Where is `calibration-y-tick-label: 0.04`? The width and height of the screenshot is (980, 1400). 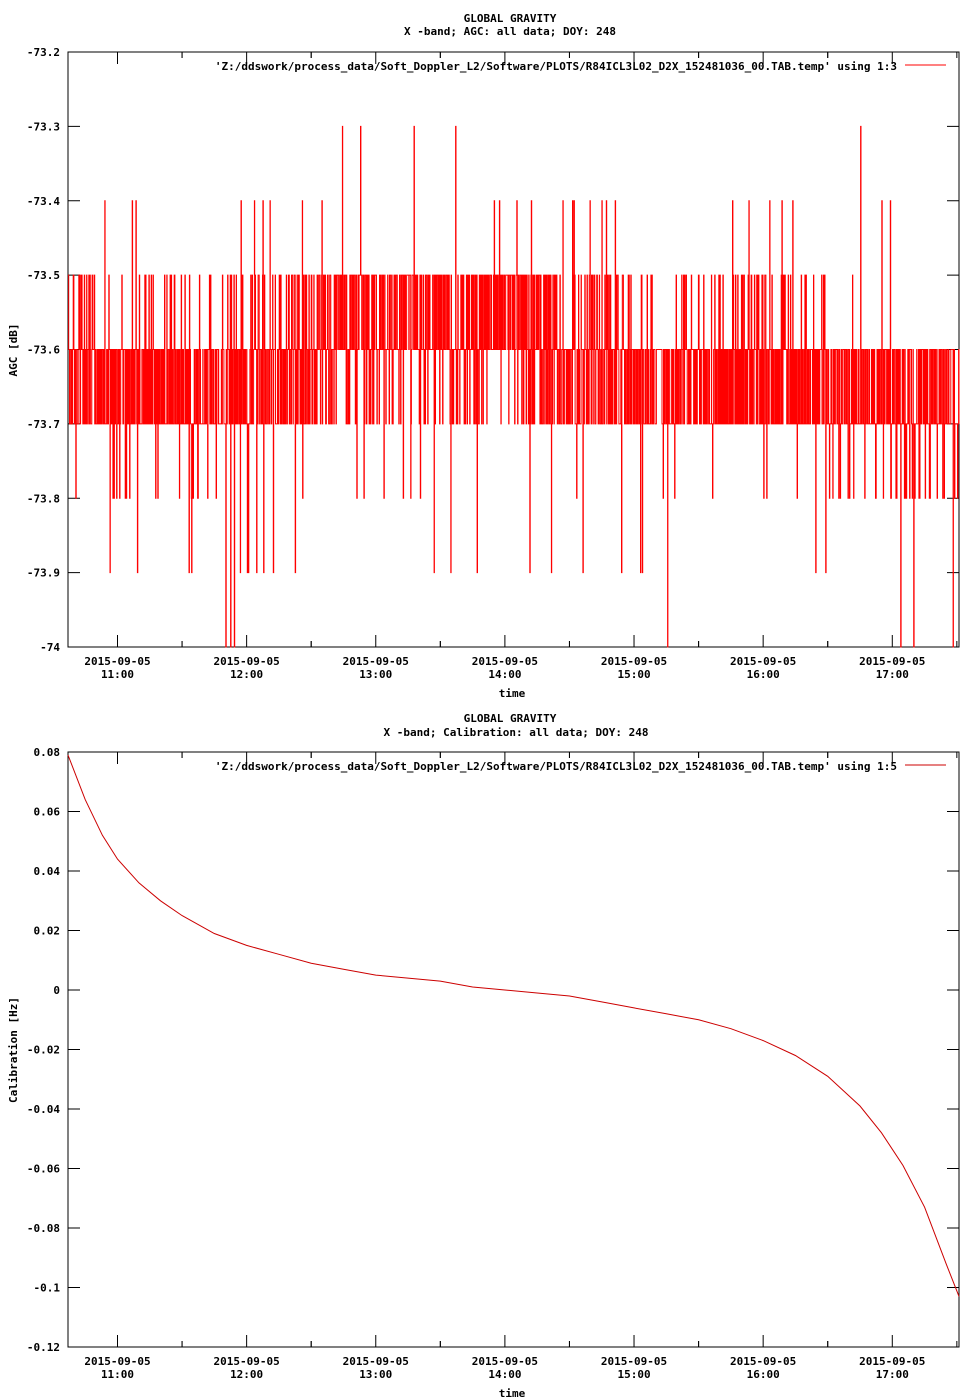 calibration-y-tick-label: 0.04 is located at coordinates (47, 871).